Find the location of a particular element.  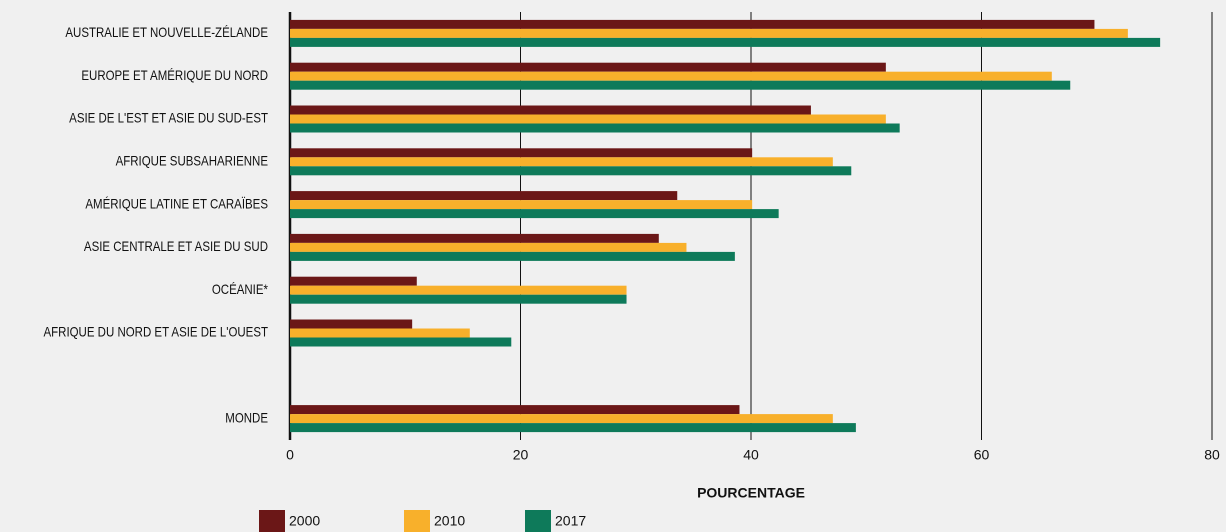

y-tick-label: OCÉANIE* is located at coordinates (240, 289).